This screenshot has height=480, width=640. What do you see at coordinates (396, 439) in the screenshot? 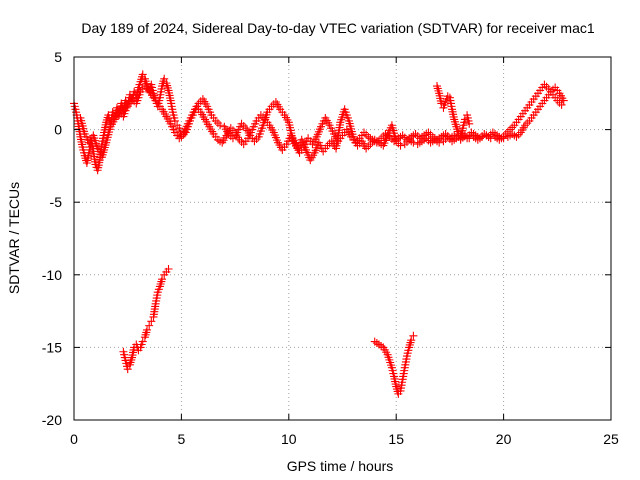
I see `x-tick-label: 15` at bounding box center [396, 439].